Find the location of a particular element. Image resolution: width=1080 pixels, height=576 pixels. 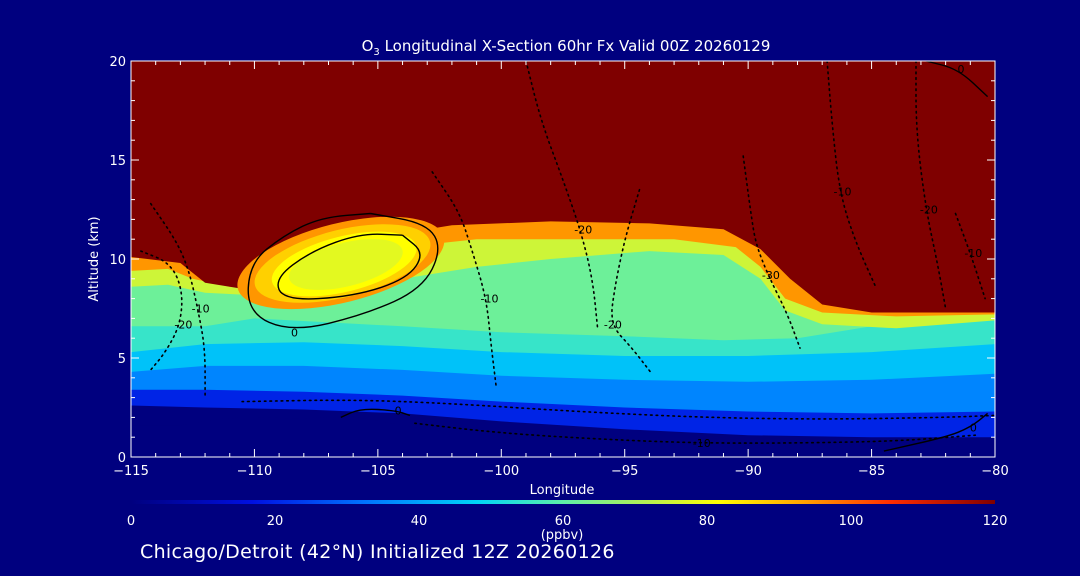

contour-label-8: -20 is located at coordinates (613, 324).